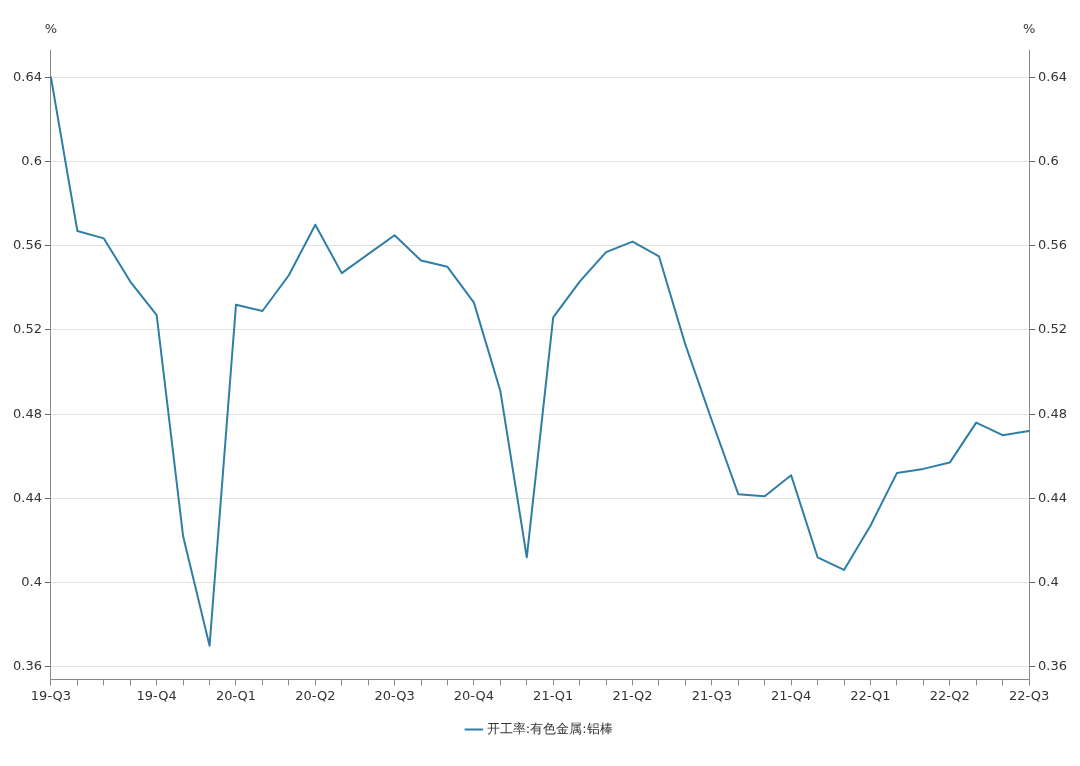  I want to click on y2-tick-label: 0.4, so click(1048, 581).